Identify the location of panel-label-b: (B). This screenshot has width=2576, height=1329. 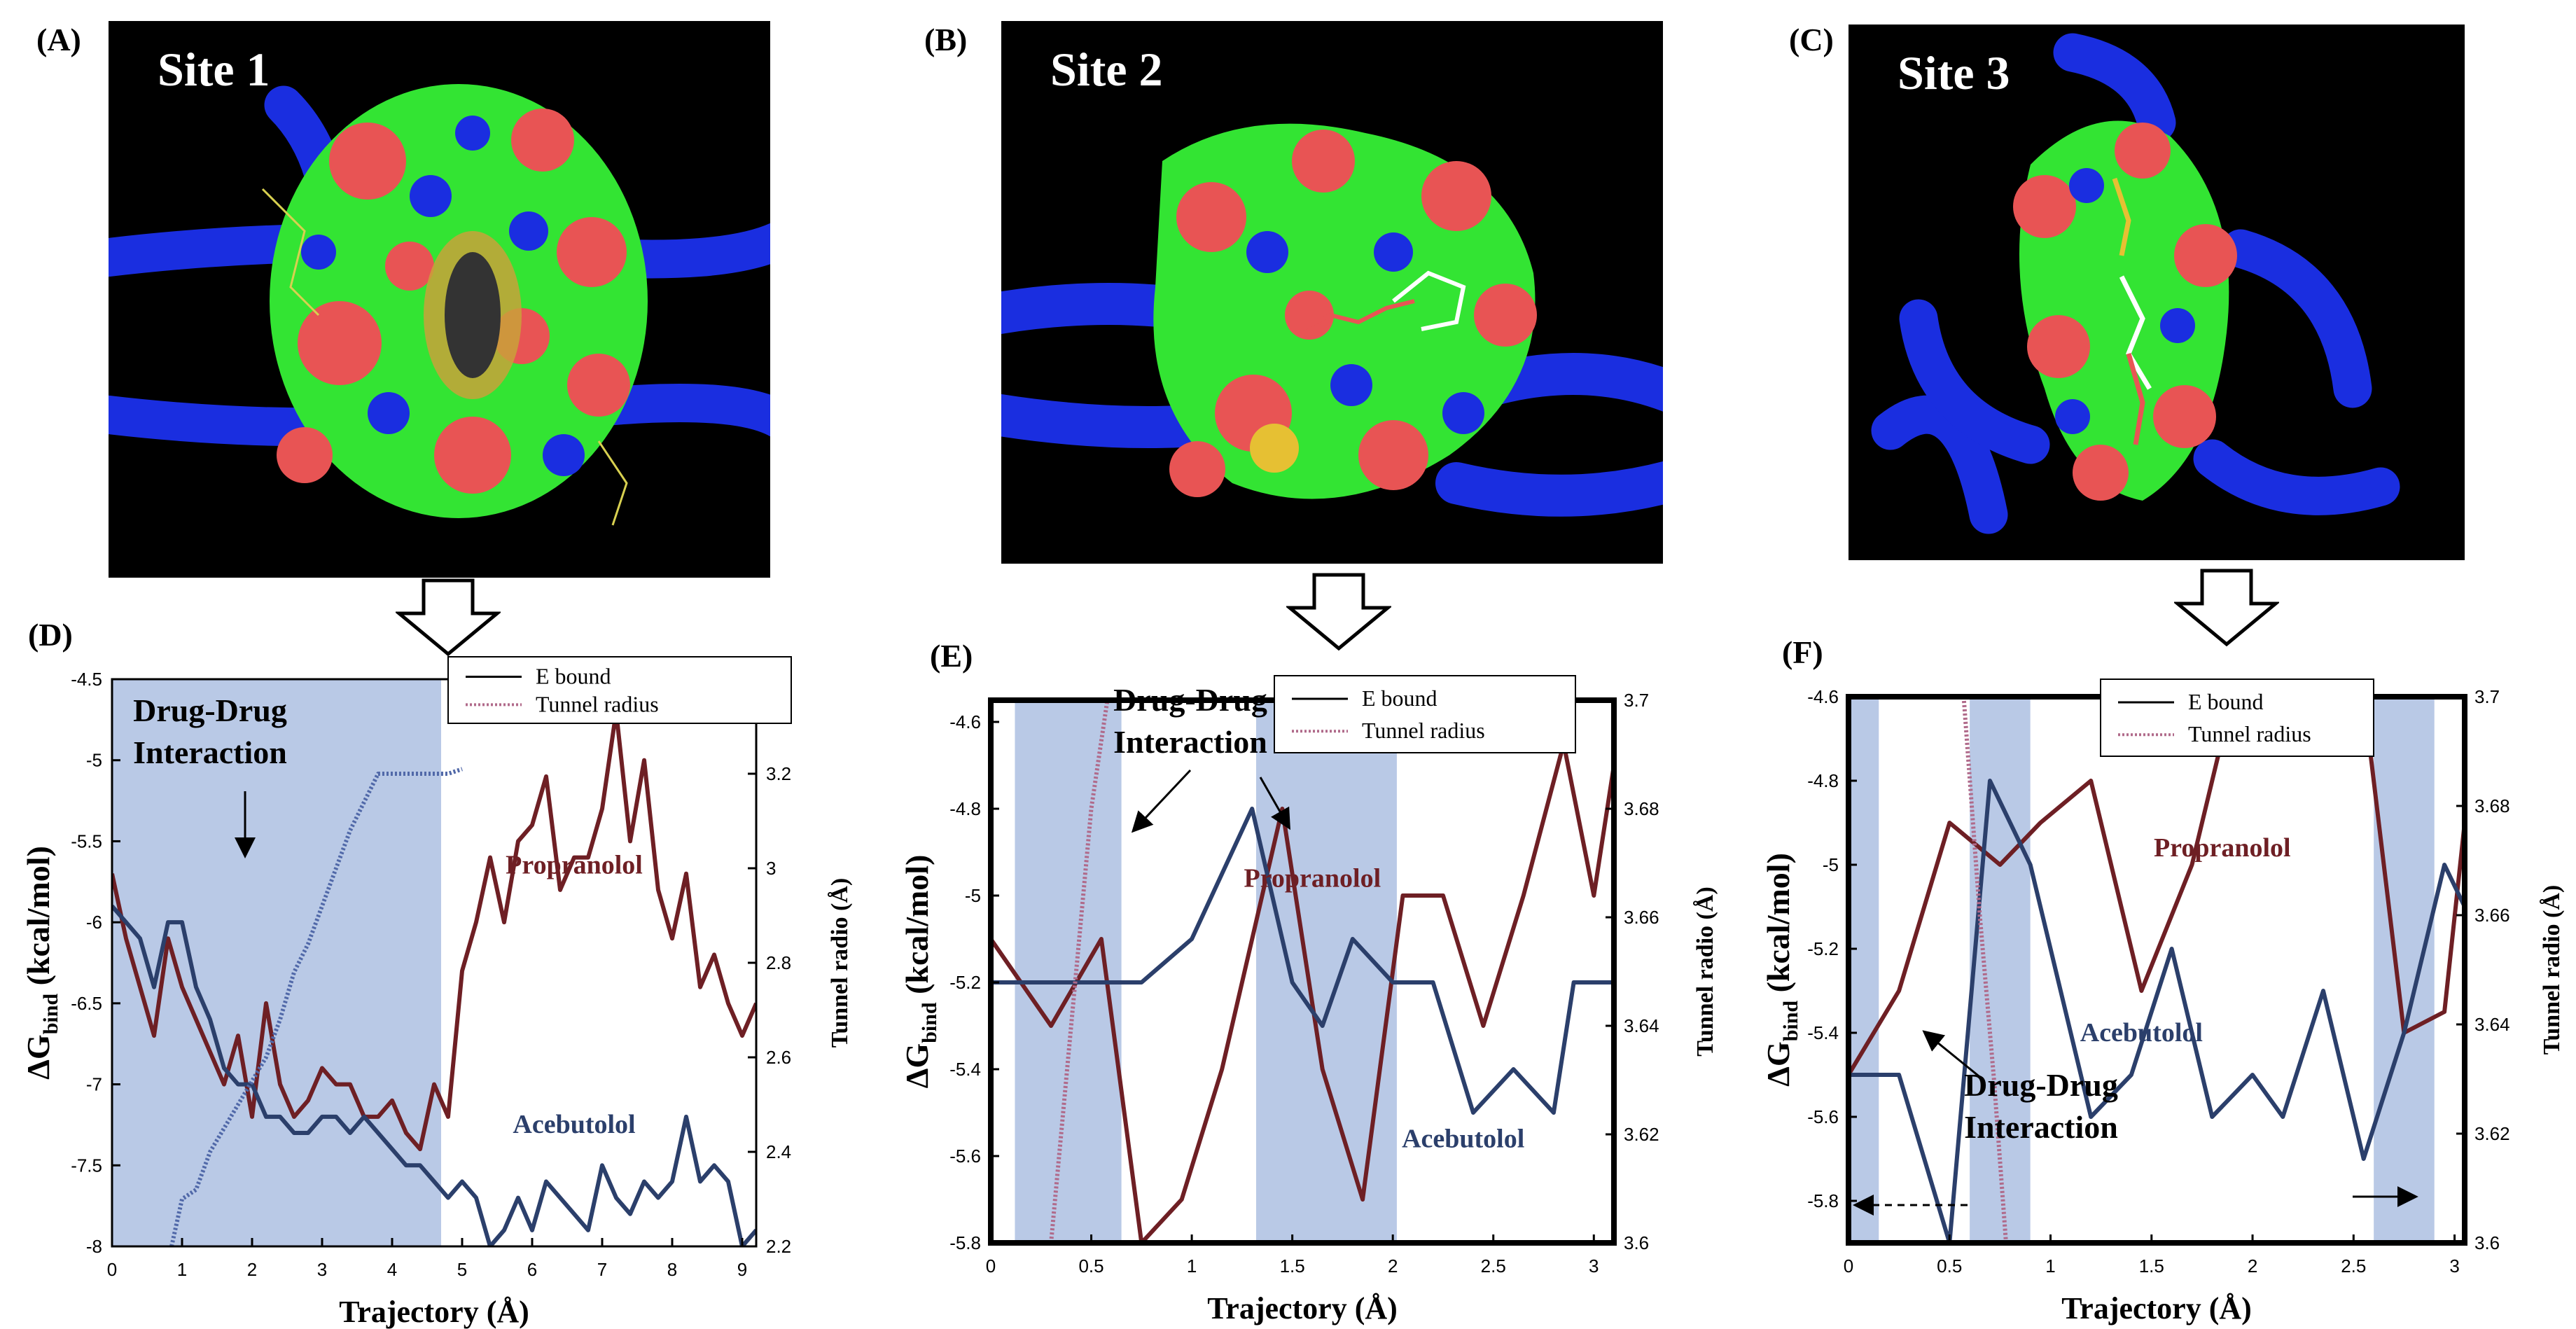
(946, 39).